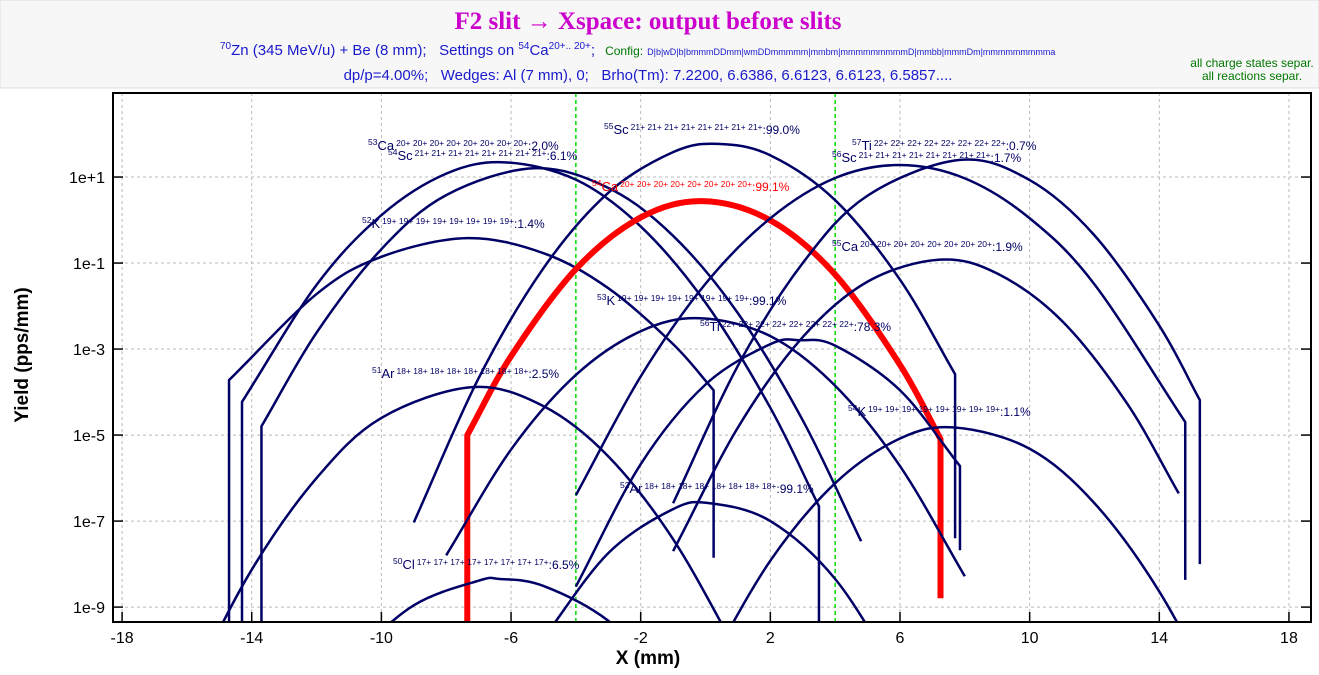 The width and height of the screenshot is (1319, 675). What do you see at coordinates (1021, 146) in the screenshot?
I see `percent: :0.7%` at bounding box center [1021, 146].